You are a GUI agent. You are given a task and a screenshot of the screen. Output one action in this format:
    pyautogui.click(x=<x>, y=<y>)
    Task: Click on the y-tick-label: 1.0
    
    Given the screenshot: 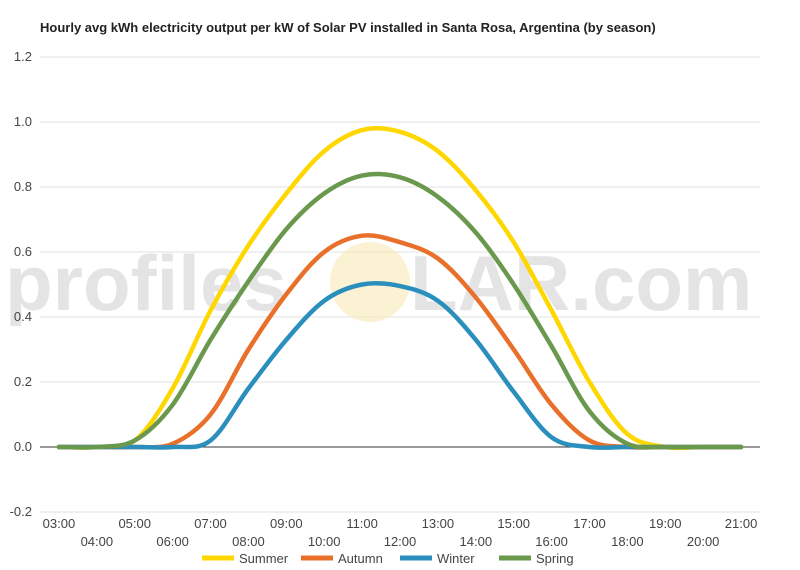 What is the action you would take?
    pyautogui.click(x=23, y=121)
    